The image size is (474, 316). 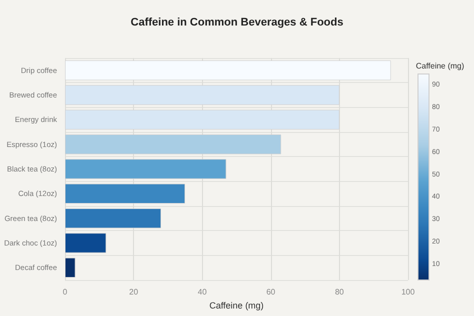 What do you see at coordinates (203, 292) in the screenshot?
I see `x-tick-label: 40` at bounding box center [203, 292].